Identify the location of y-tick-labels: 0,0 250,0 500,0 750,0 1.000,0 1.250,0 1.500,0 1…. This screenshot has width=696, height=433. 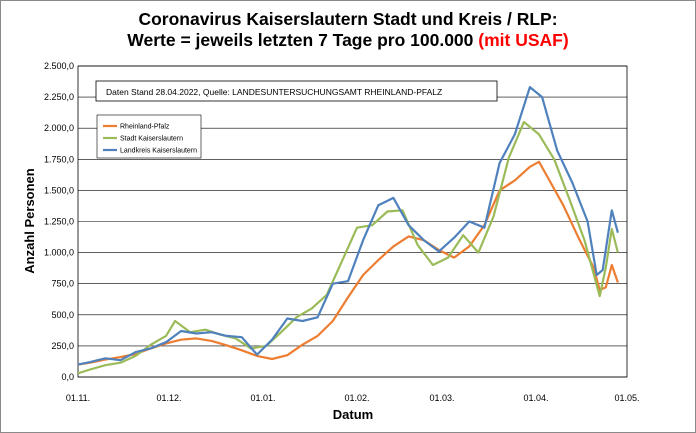
(59, 221).